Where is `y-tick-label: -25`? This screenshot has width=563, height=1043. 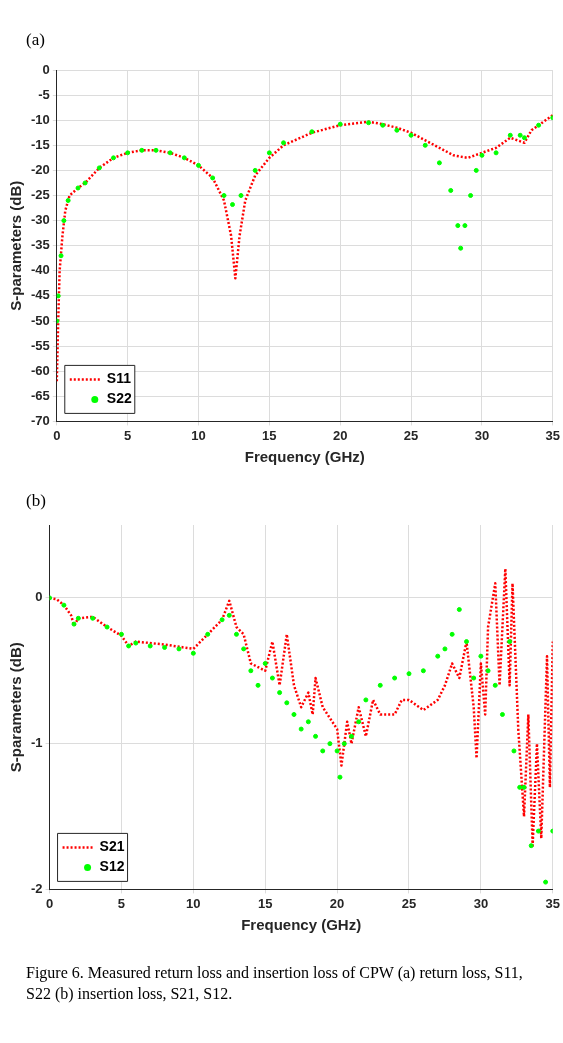
y-tick-label: -25 is located at coordinates (40, 195).